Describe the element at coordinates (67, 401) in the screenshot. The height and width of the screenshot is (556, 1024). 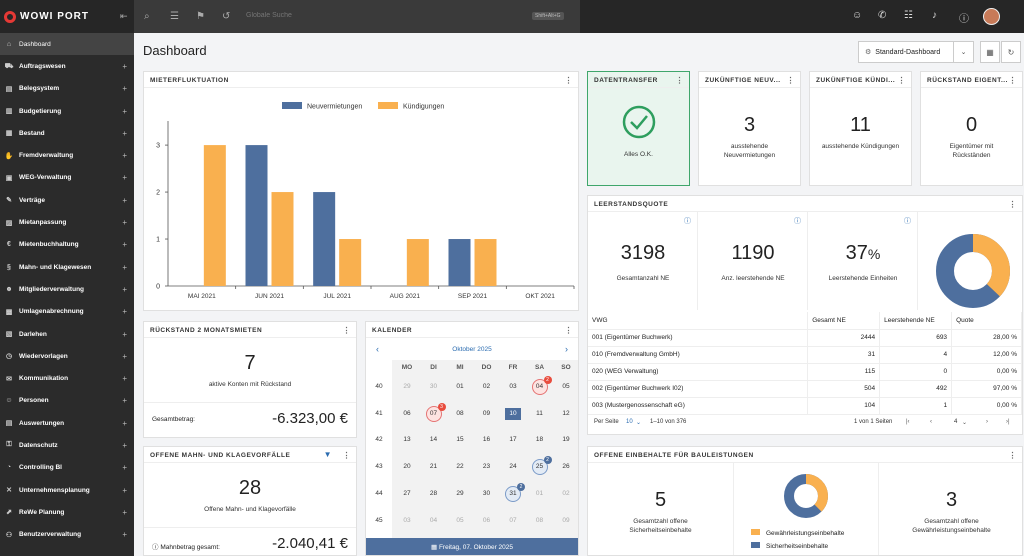
I see `sidebar-item: ☺ Personen +` at that location.